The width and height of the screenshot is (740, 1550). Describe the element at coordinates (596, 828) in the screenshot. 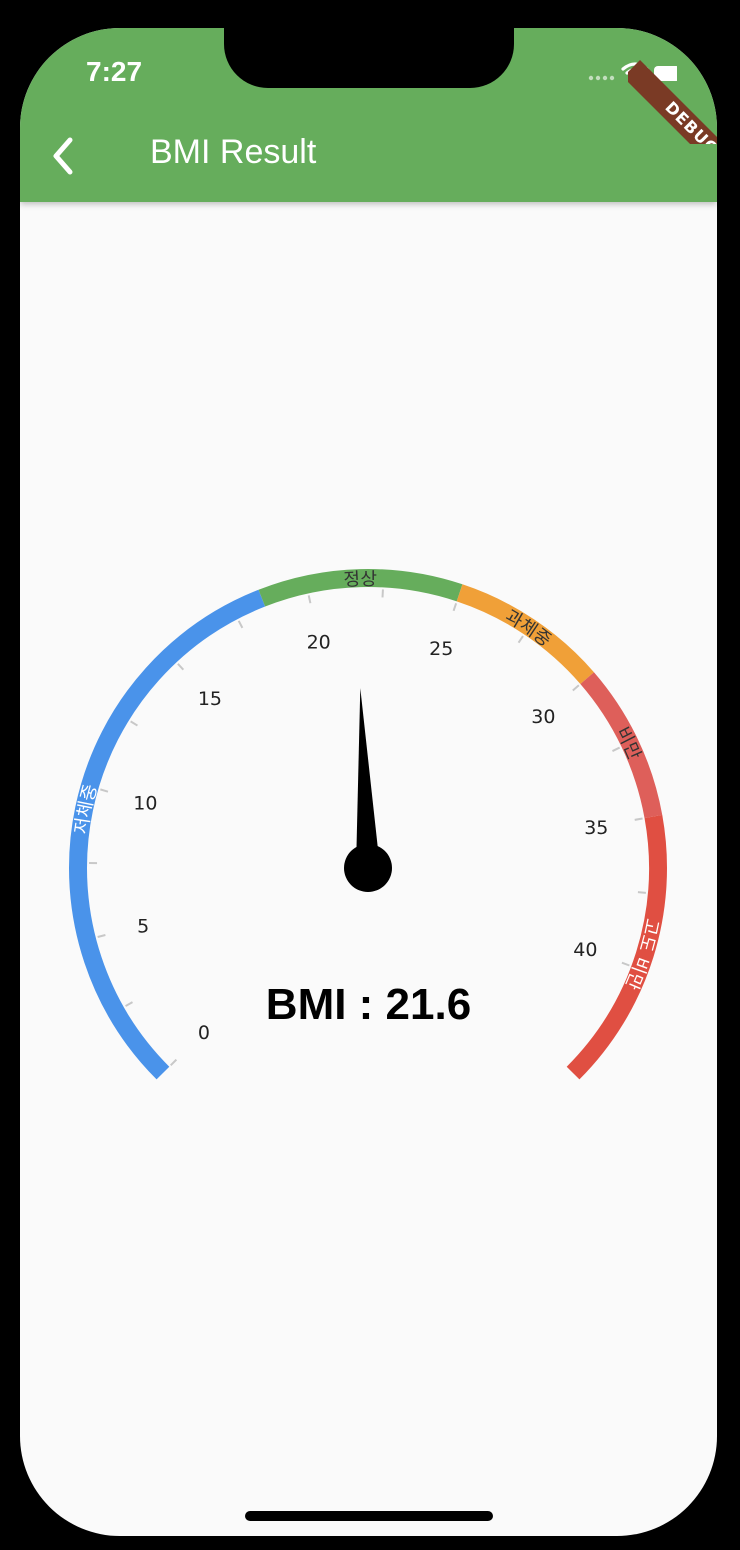

I see `gauge-tick-label: 35` at that location.